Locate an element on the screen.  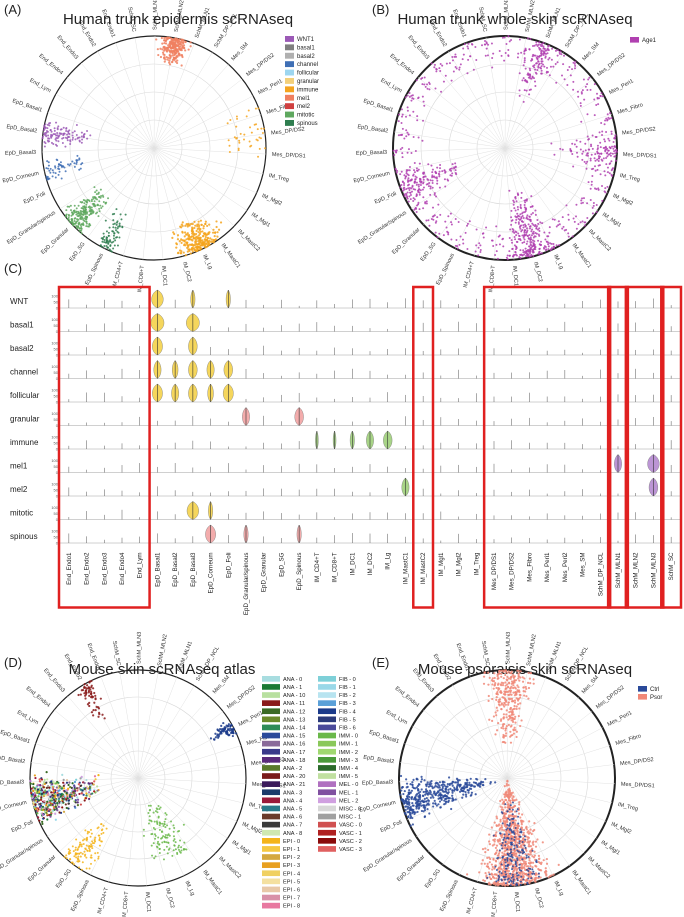
panel-b-spoke-label: IM_Mgl1 is located at coordinates (611, 220).